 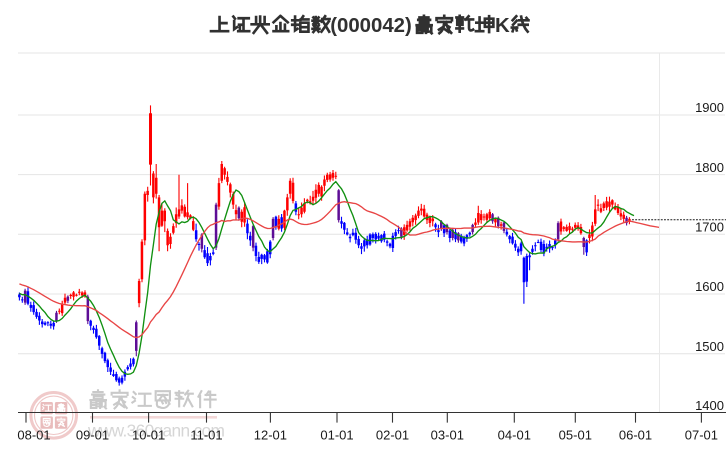 I want to click on svg-text: www.360gann.com, so click(x=156, y=431).